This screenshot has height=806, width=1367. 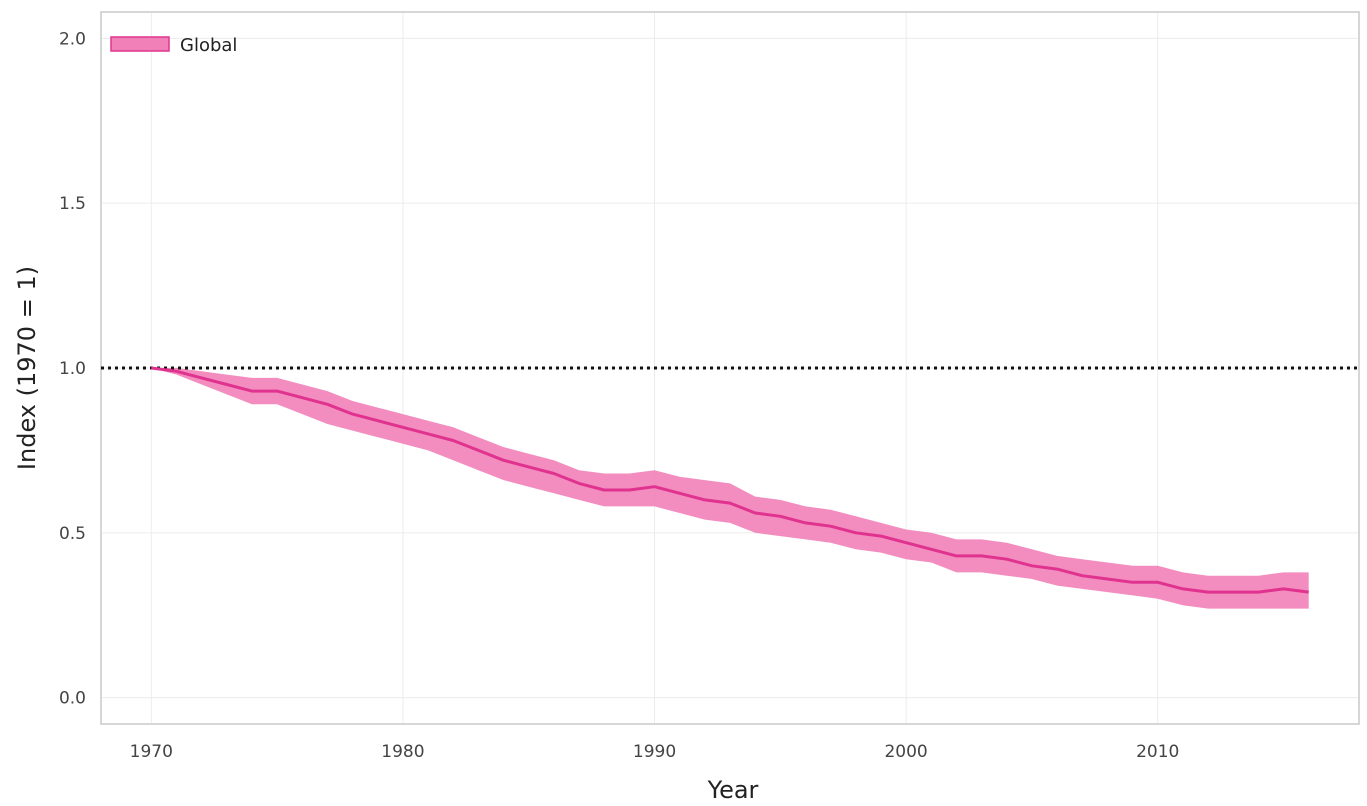 What do you see at coordinates (402, 752) in the screenshot?
I see `x-tick-label-1980: 1980` at bounding box center [402, 752].